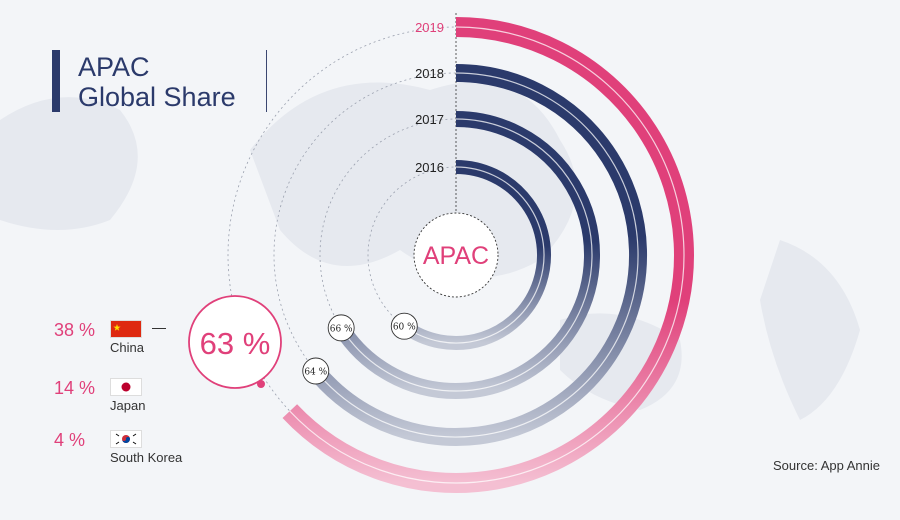  I want to click on highlight-bubble, so click(235, 342).